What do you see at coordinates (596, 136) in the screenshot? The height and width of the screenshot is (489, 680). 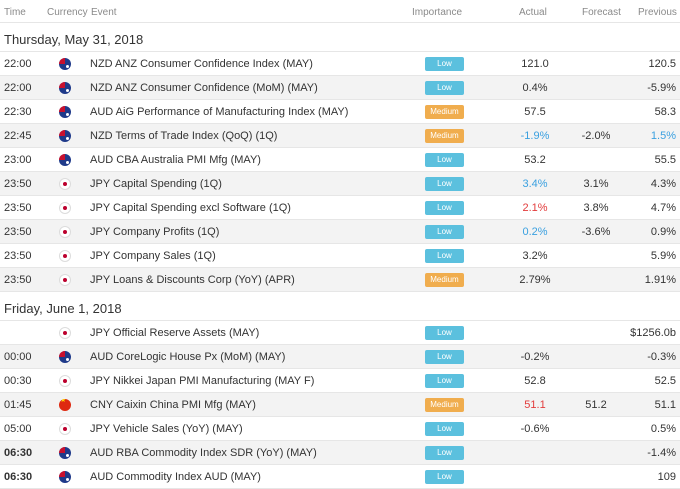 I see `forecast-value: -2.0%` at bounding box center [596, 136].